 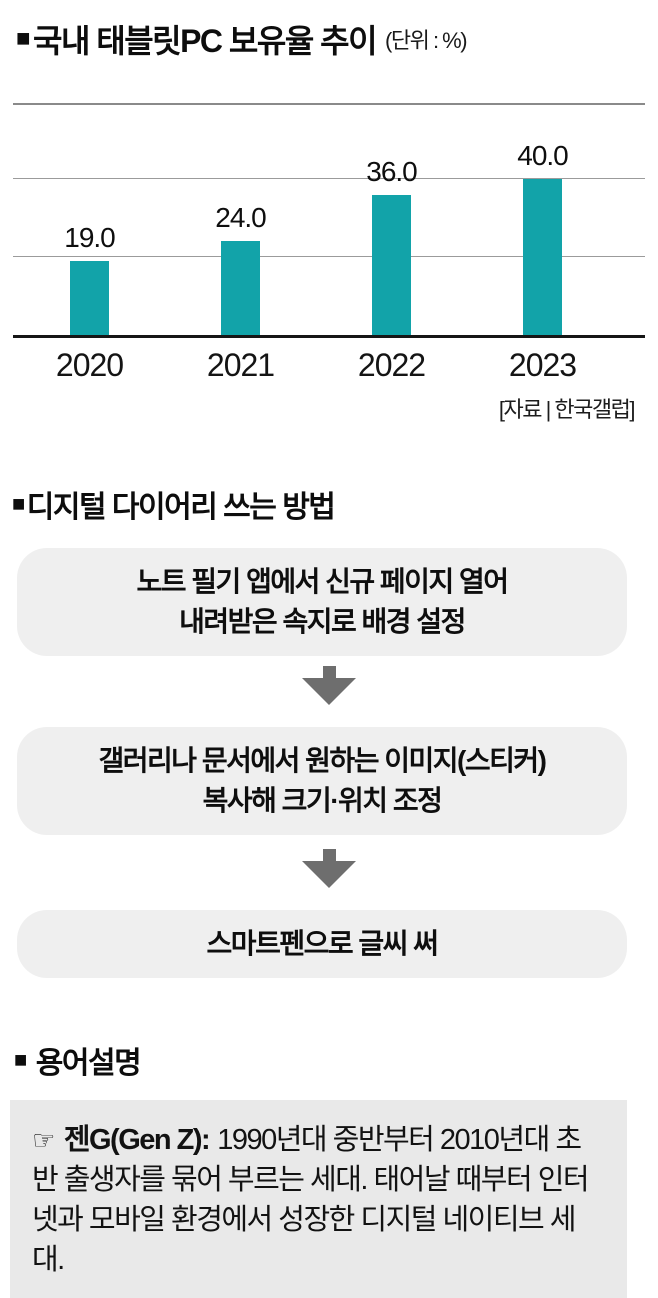 What do you see at coordinates (322, 760) in the screenshot?
I see `howto-step-text: 갤러리나 문서에서 원하는 이미지(스티커)` at bounding box center [322, 760].